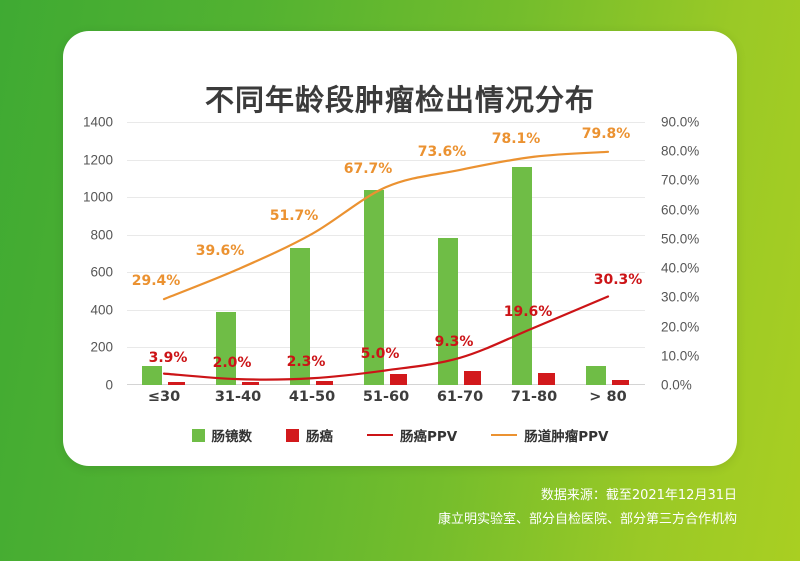  I want to click on x-tick-label: 31-40, so click(238, 397).